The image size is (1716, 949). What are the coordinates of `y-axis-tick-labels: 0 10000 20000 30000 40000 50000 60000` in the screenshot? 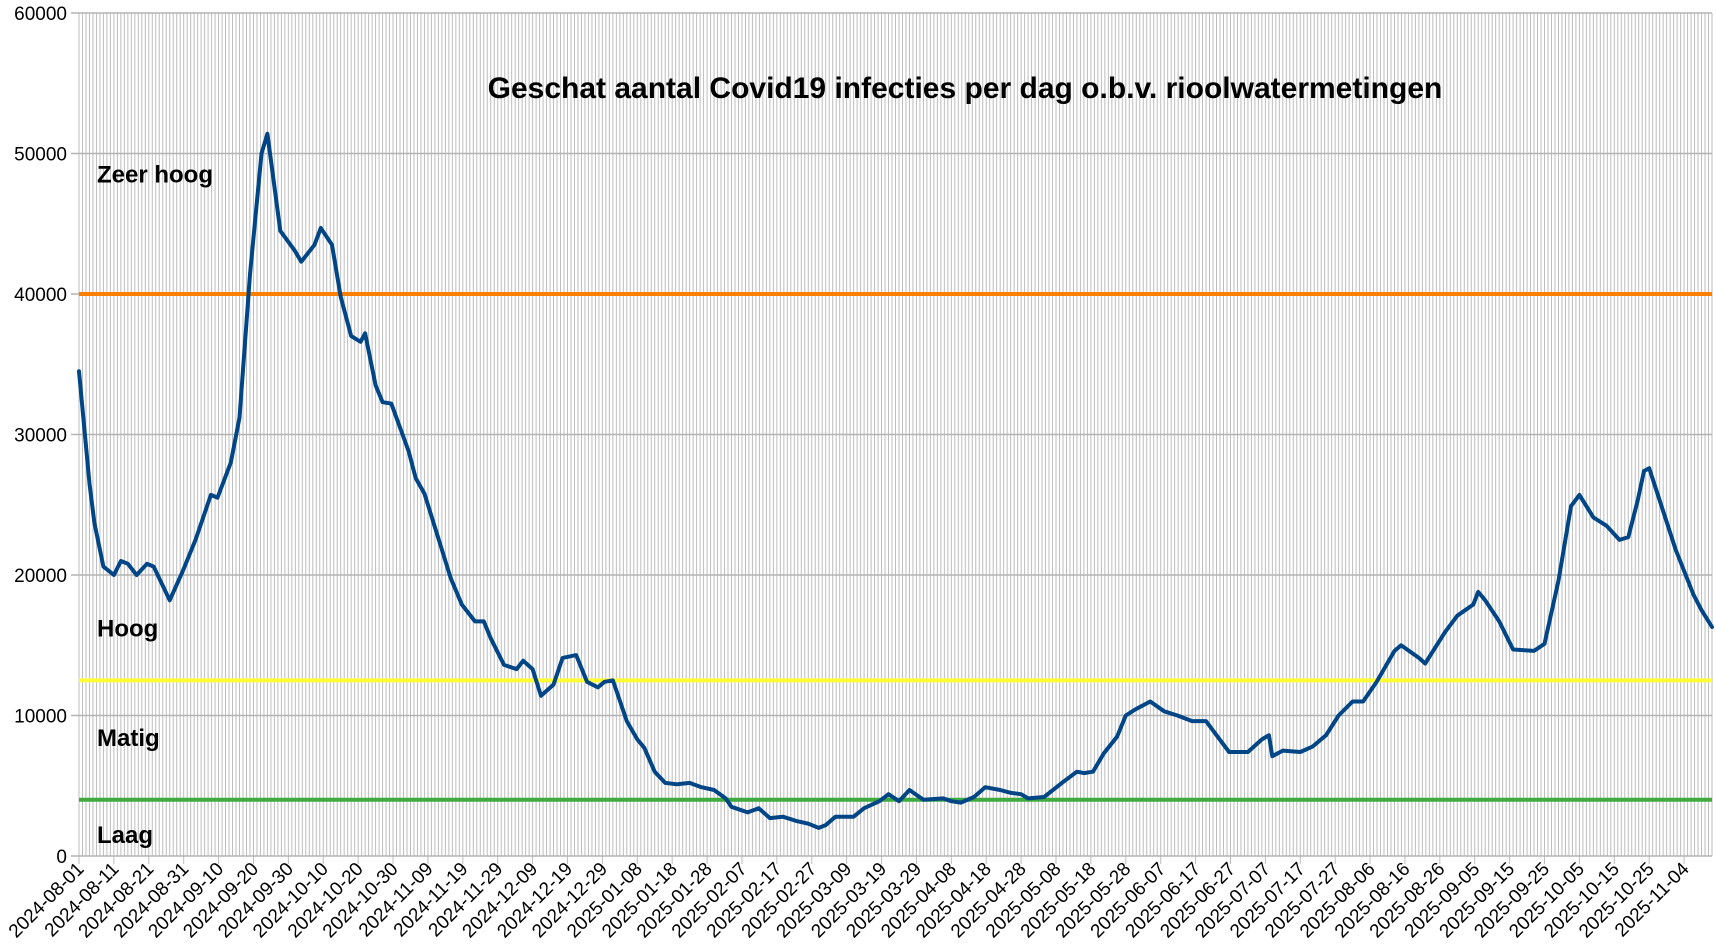 It's located at (40, 436).